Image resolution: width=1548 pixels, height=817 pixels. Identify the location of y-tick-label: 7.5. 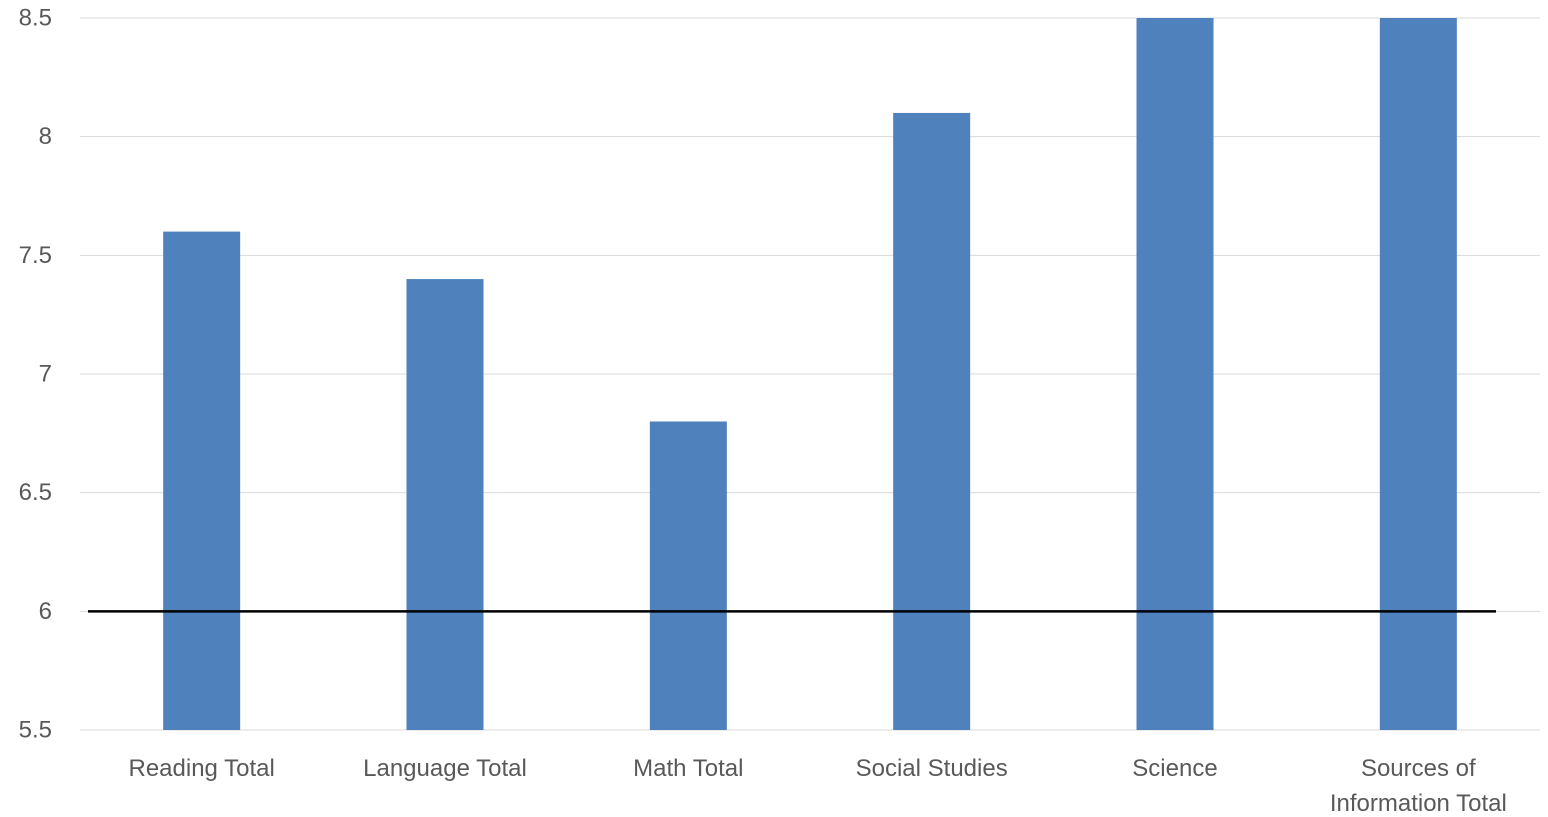
(35, 255).